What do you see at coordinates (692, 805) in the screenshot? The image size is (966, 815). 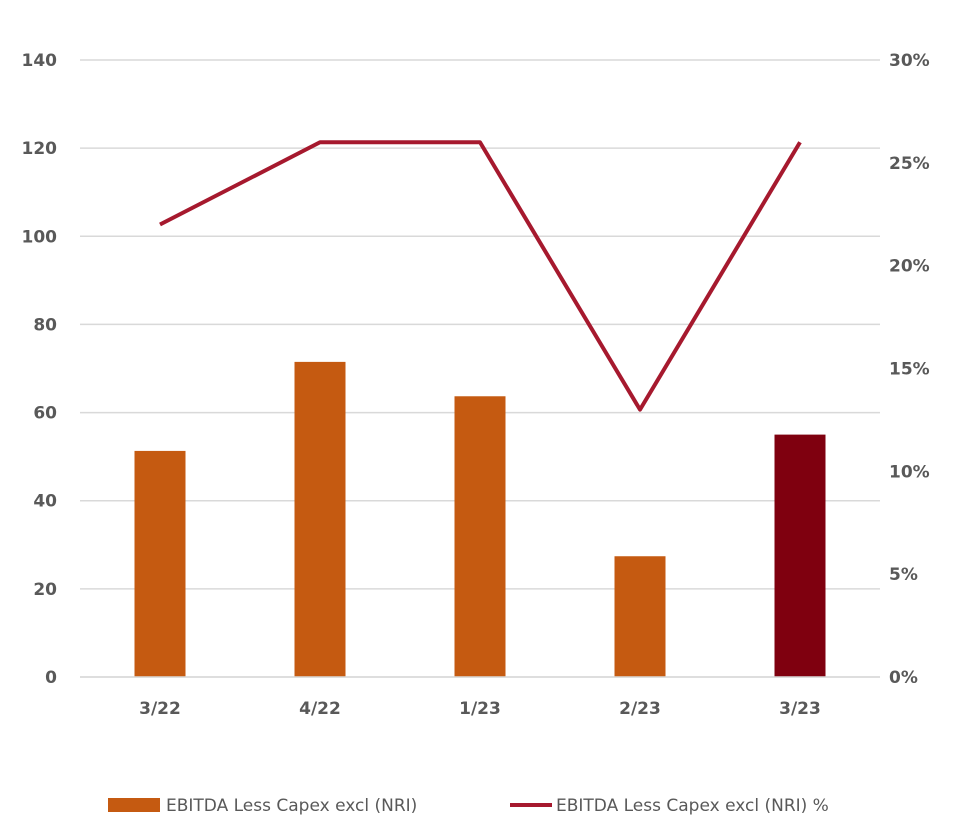 I see `legend-line-label: EBITDA Less Capex excl (NRI) %` at bounding box center [692, 805].